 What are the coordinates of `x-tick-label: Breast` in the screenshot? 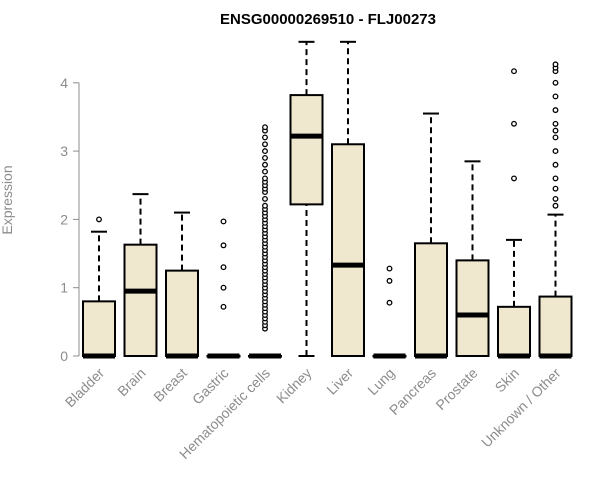 It's located at (170, 385).